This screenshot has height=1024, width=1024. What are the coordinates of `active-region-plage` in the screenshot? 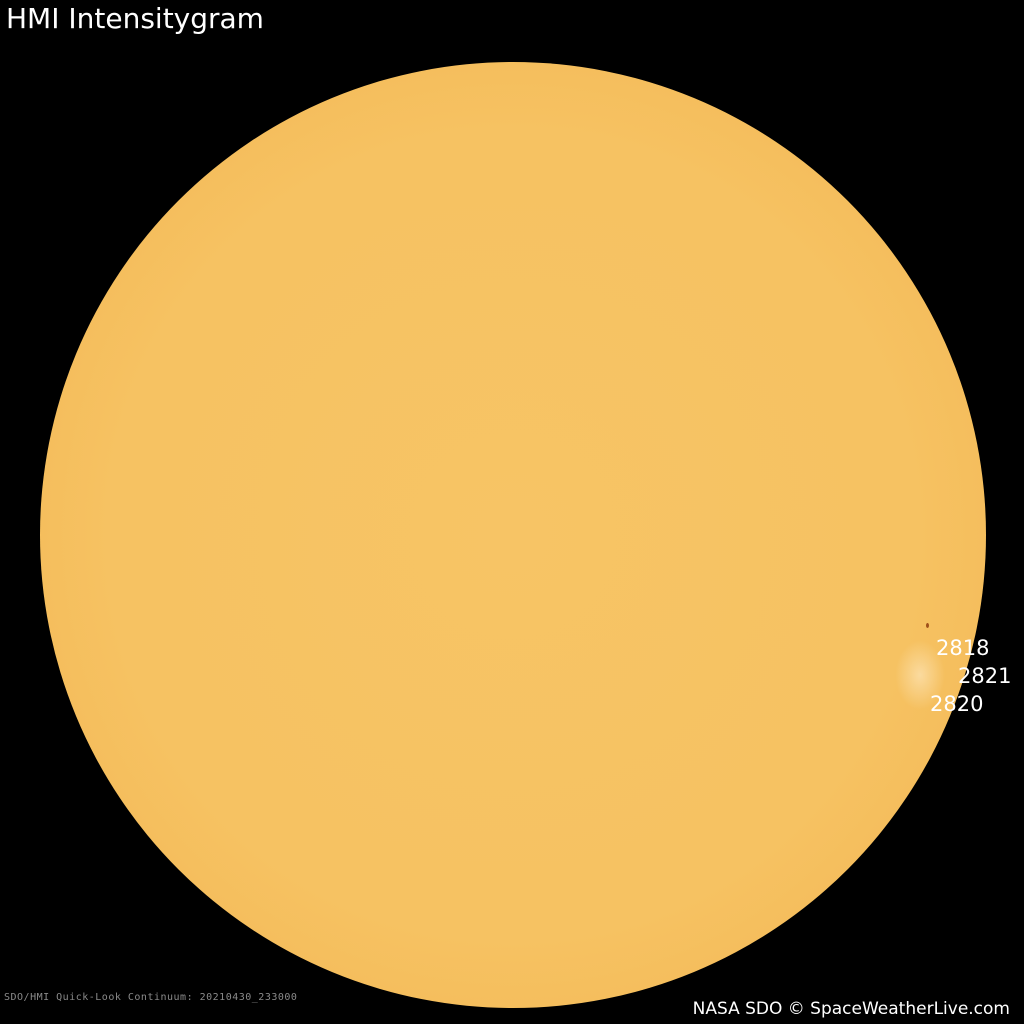 It's located at (920, 675).